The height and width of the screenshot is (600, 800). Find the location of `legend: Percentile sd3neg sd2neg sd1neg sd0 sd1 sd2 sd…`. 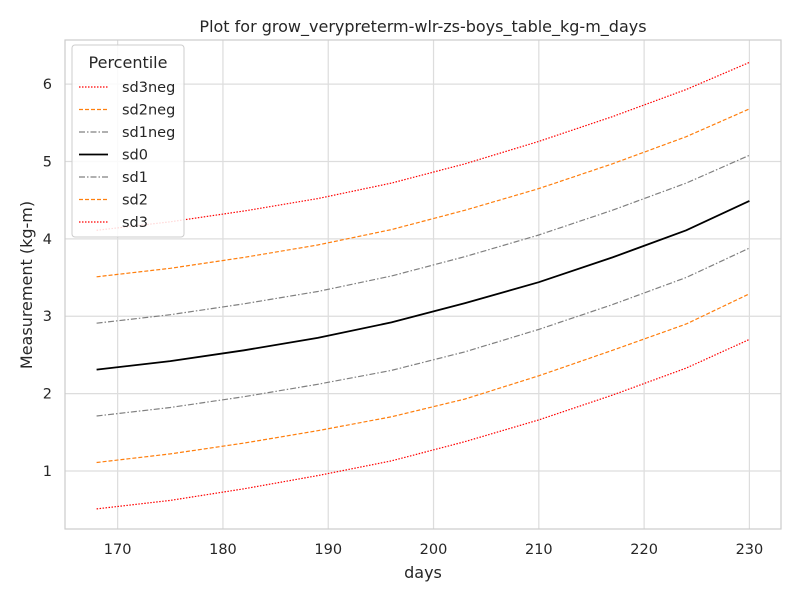

legend: Percentile sd3neg sd2neg sd1neg sd0 sd1 sd2 sd… is located at coordinates (128, 141).